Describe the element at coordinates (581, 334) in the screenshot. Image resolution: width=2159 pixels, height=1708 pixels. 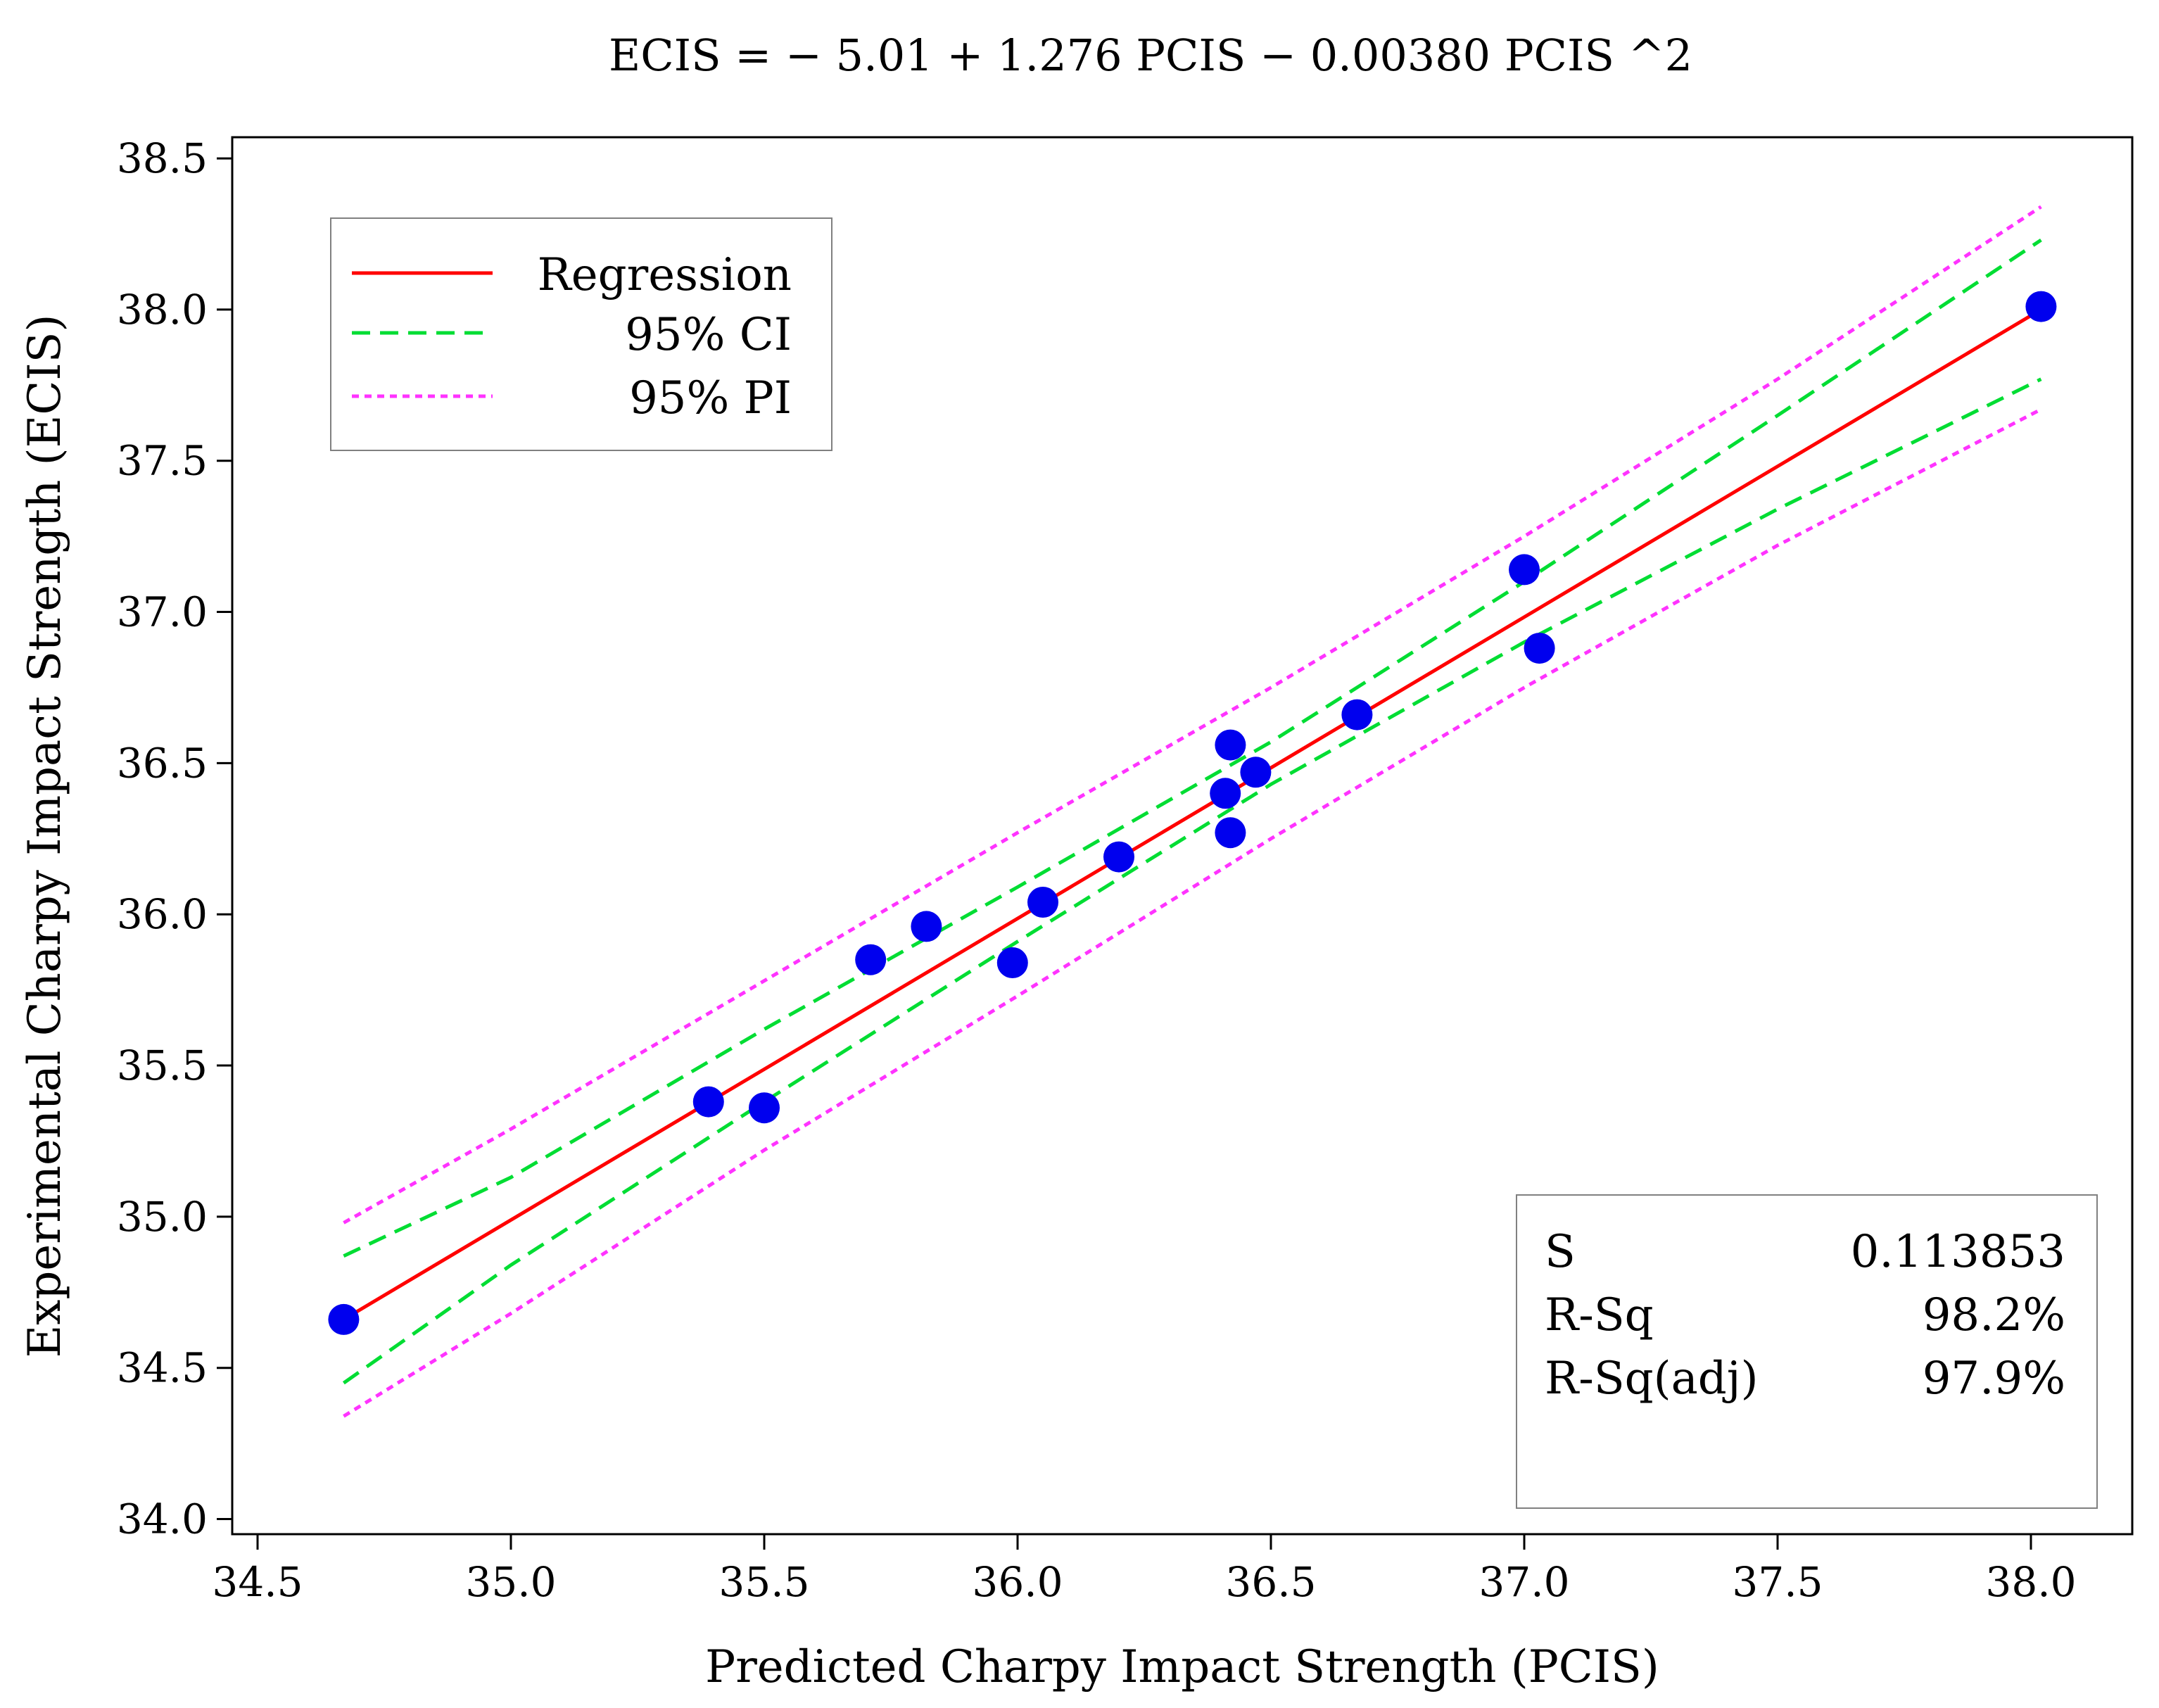
I see `legend: Regression 95% CI 95% PI` at that location.